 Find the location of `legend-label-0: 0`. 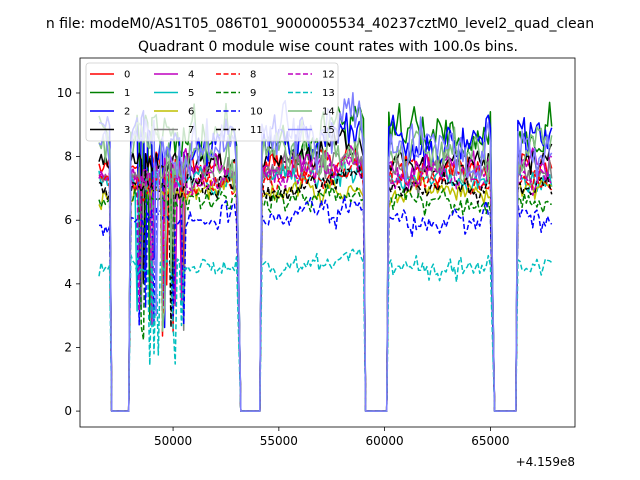

legend-label-0: 0 is located at coordinates (127, 75).